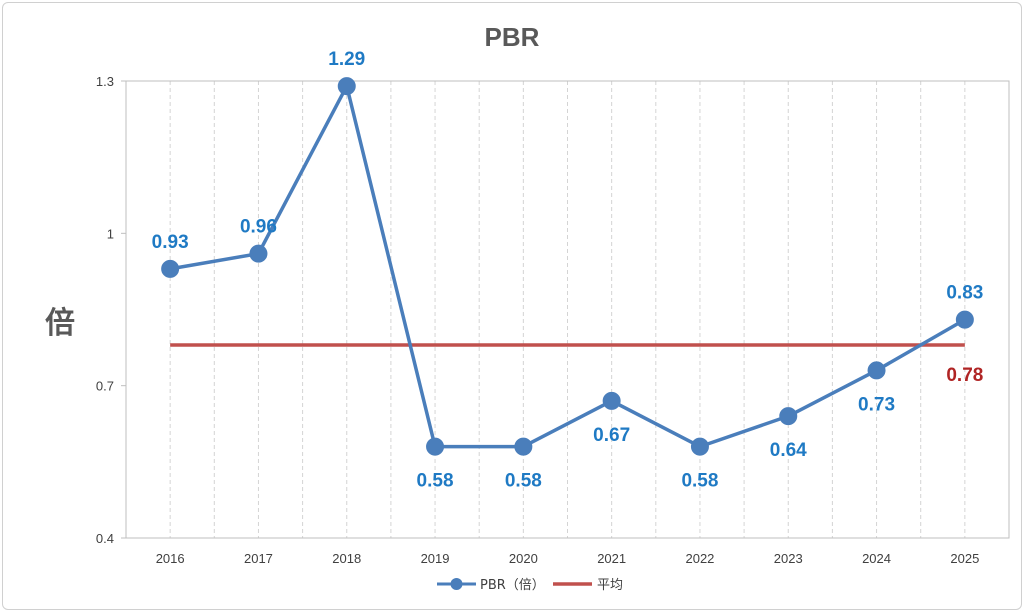 This screenshot has width=1024, height=612. What do you see at coordinates (258, 558) in the screenshot?
I see `x-tick-label: 2017` at bounding box center [258, 558].